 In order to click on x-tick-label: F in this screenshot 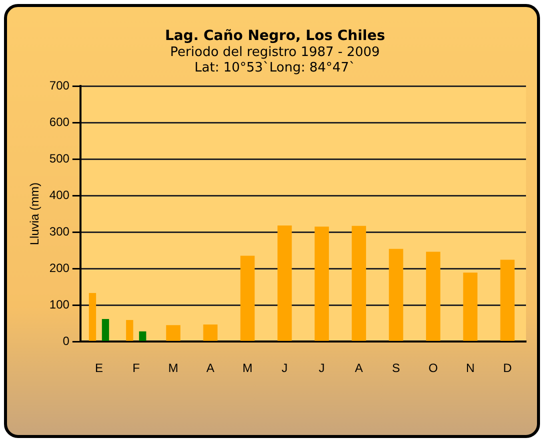, I will do `click(136, 368)`.